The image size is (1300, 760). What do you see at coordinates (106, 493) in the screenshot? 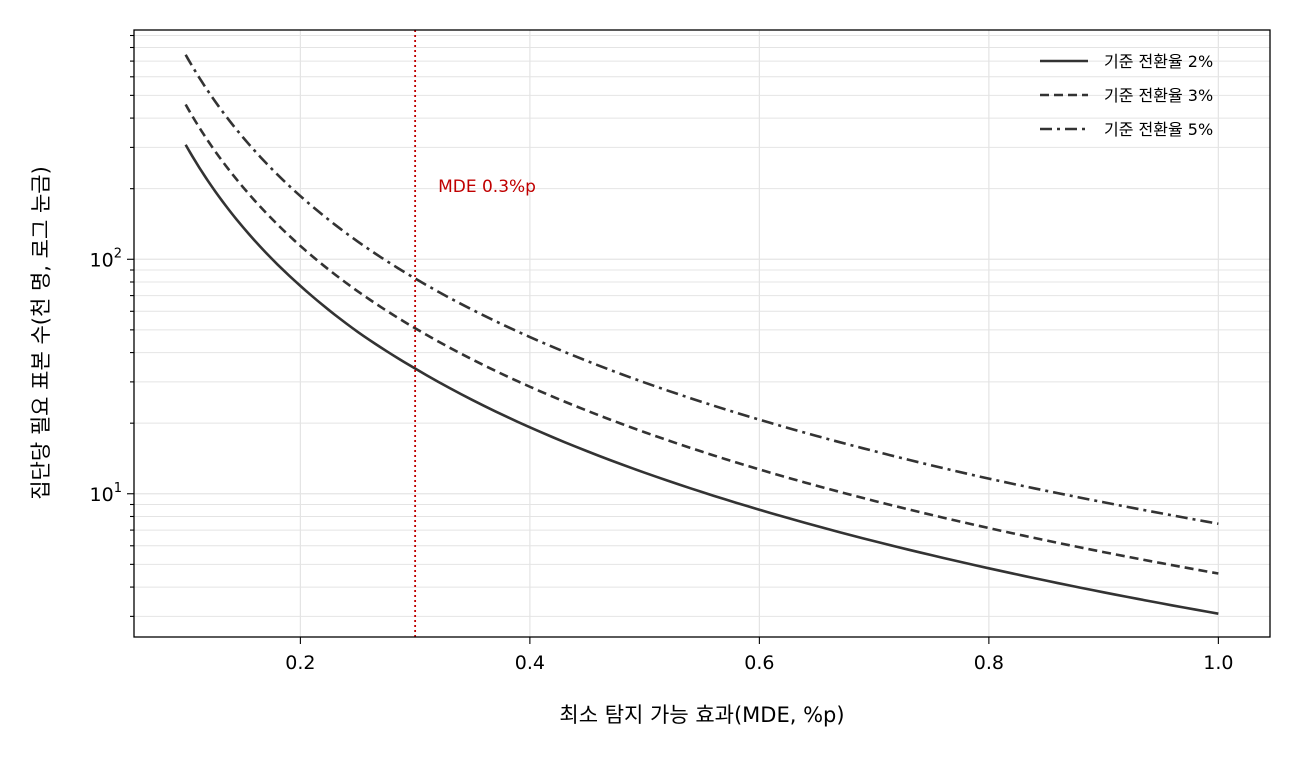
I see `y-tick-label: 10¹` at bounding box center [106, 493].